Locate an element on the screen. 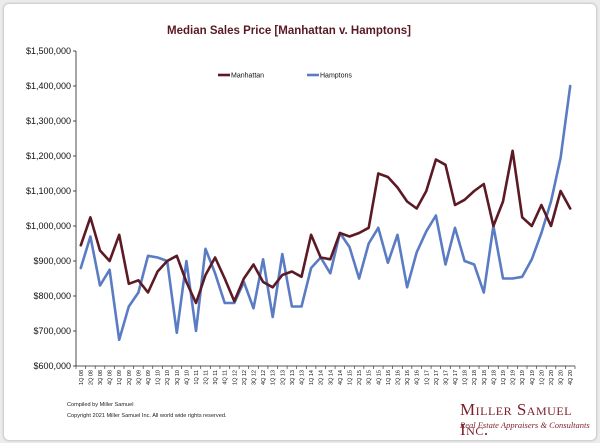  x-tick-label: 1Q 12 is located at coordinates (235, 377).